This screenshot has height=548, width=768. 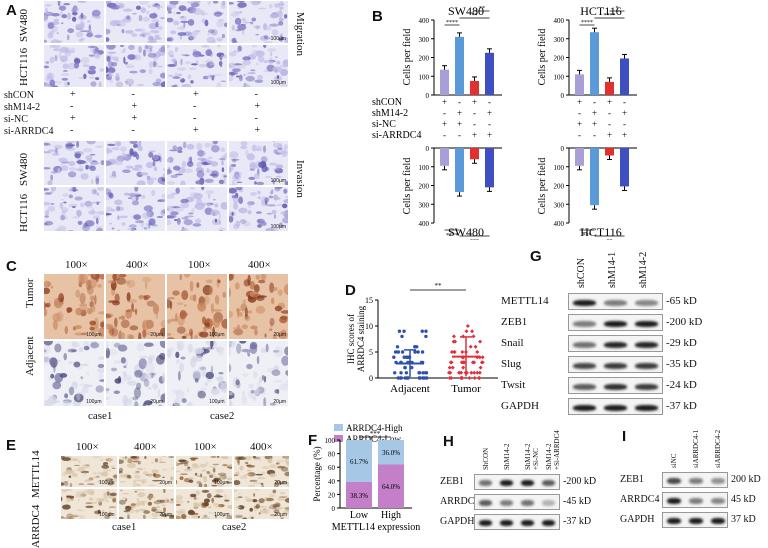 What do you see at coordinates (452, 481) in the screenshot?
I see `protein-label: ZEB1` at bounding box center [452, 481].